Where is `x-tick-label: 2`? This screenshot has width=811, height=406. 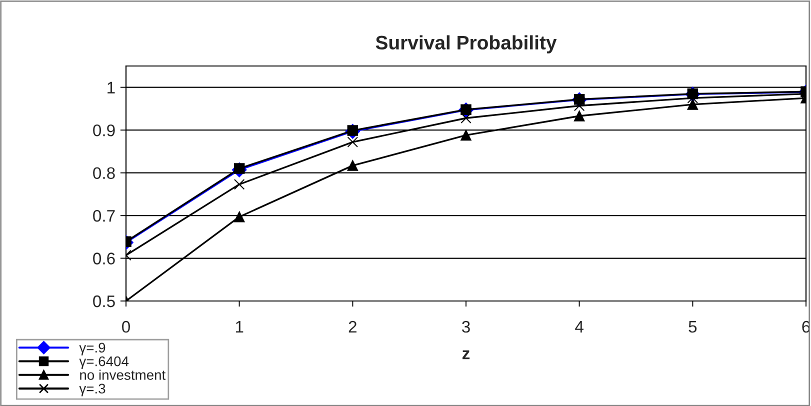 x-tick-label: 2 is located at coordinates (352, 326).